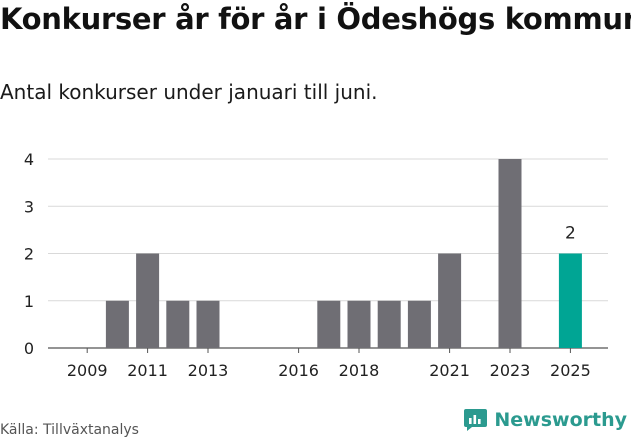 This screenshot has height=439, width=631. I want to click on brand-name: Newsworthy, so click(560, 419).